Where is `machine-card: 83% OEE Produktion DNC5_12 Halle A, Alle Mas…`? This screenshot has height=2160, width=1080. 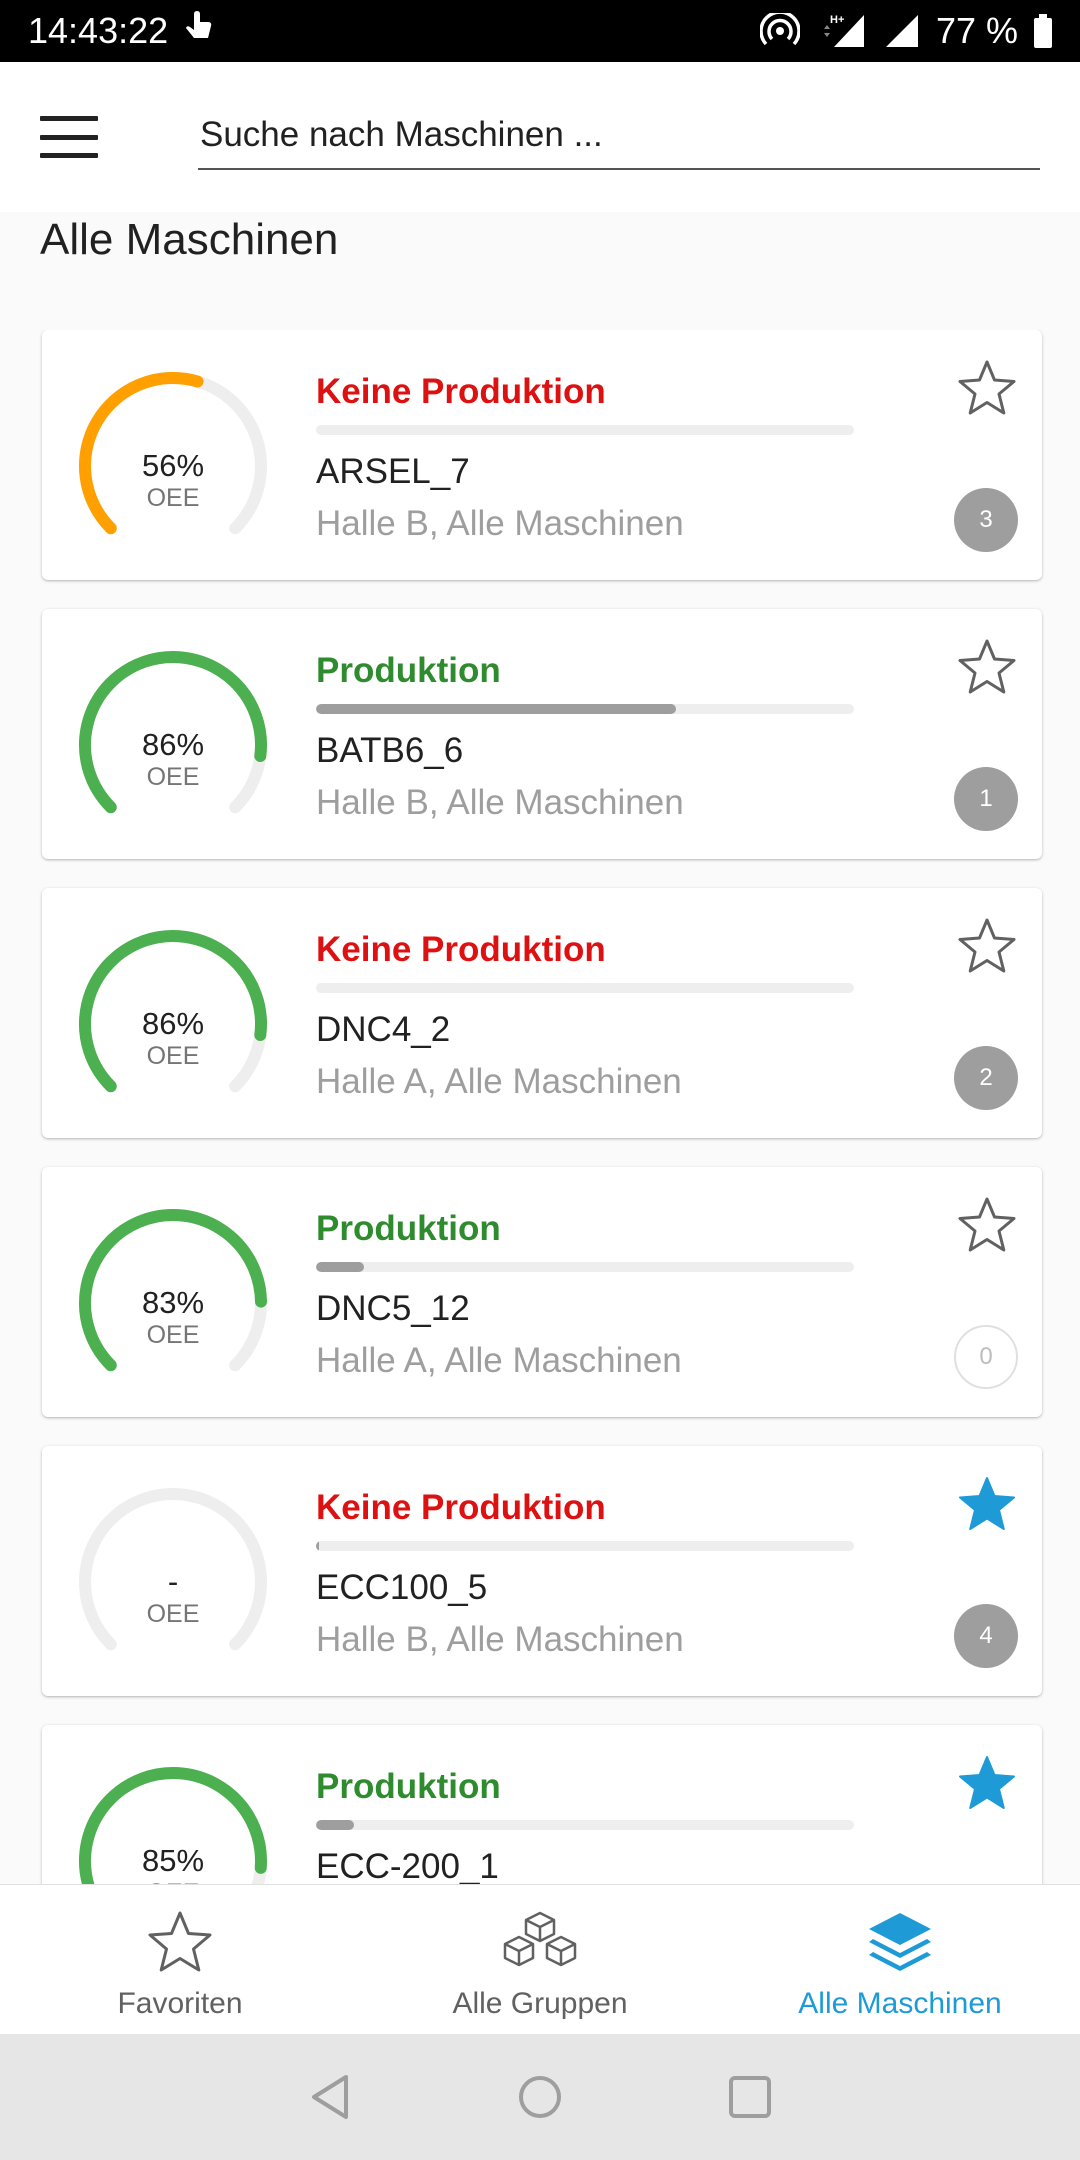
machine-card: 83% OEE Produktion DNC5_12 Halle A, Alle Mas… is located at coordinates (542, 1292).